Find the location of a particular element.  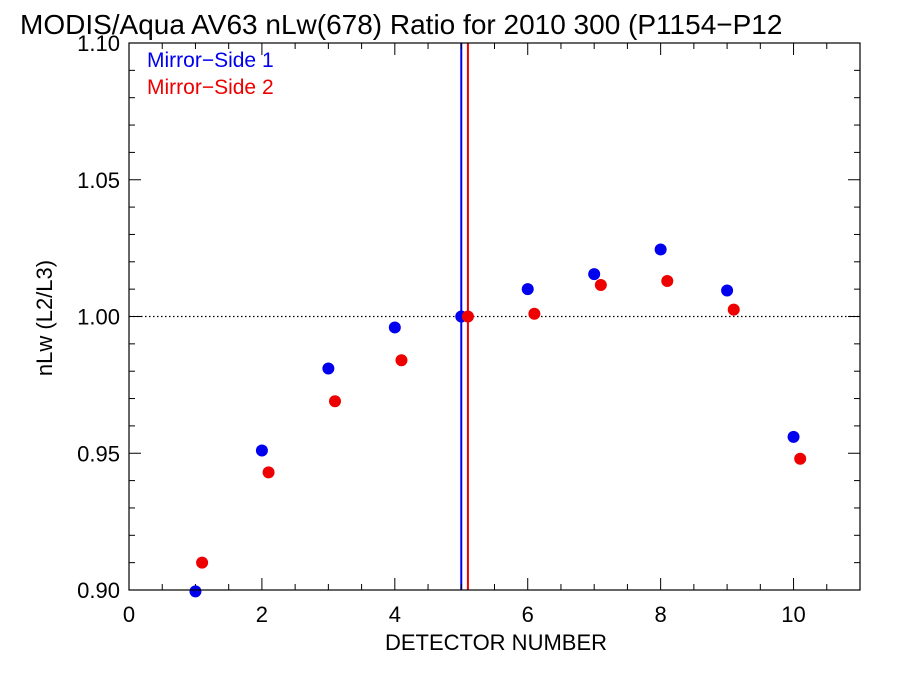

y-tick-label: 0.95 is located at coordinates (98, 453).